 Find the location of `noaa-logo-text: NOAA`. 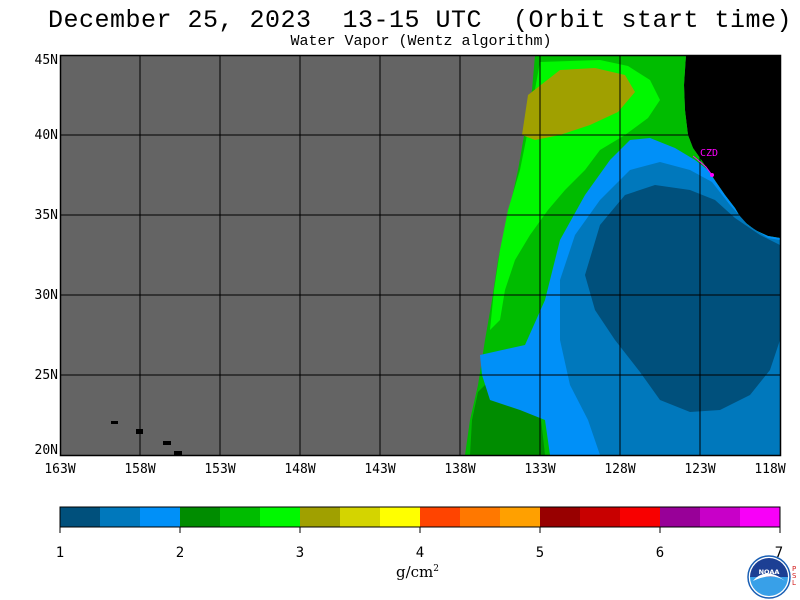

noaa-logo-text: NOAA is located at coordinates (769, 572).